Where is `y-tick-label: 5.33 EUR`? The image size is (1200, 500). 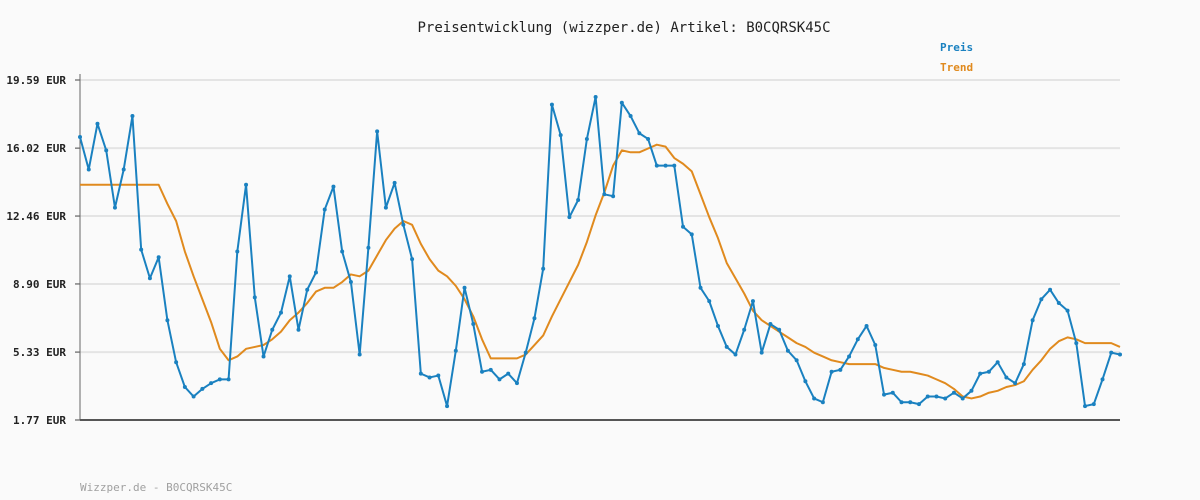
y-tick-label: 5.33 EUR is located at coordinates (39, 352).